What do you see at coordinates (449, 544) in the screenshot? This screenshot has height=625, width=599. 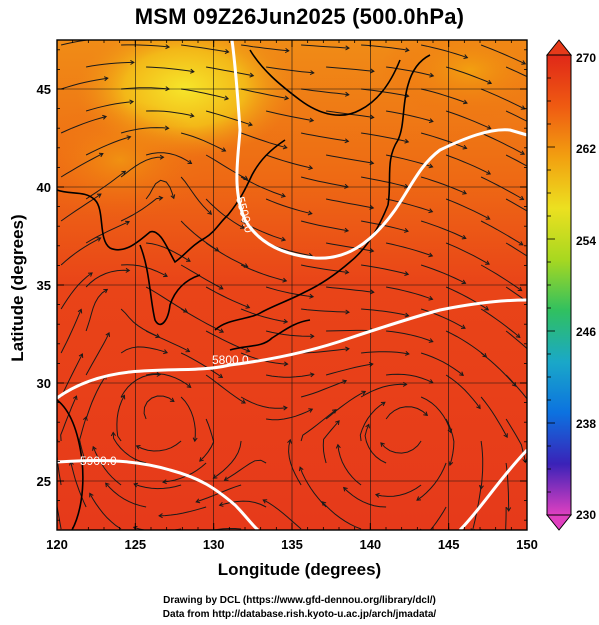 I see `x-tick-label-145: 145` at bounding box center [449, 544].